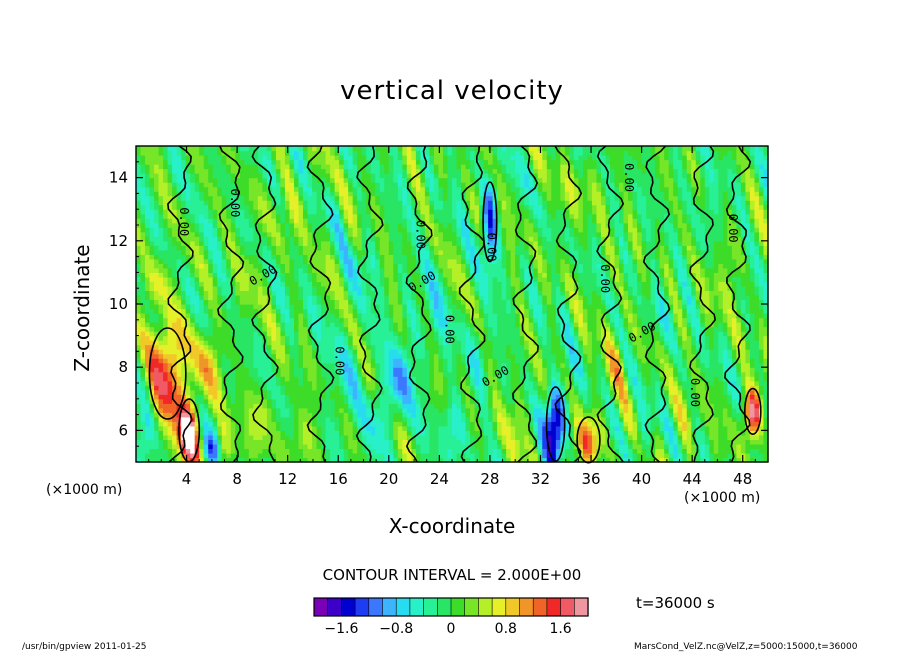 The width and height of the screenshot is (904, 654). What do you see at coordinates (118, 241) in the screenshot?
I see `y-tick-label: 12` at bounding box center [118, 241].